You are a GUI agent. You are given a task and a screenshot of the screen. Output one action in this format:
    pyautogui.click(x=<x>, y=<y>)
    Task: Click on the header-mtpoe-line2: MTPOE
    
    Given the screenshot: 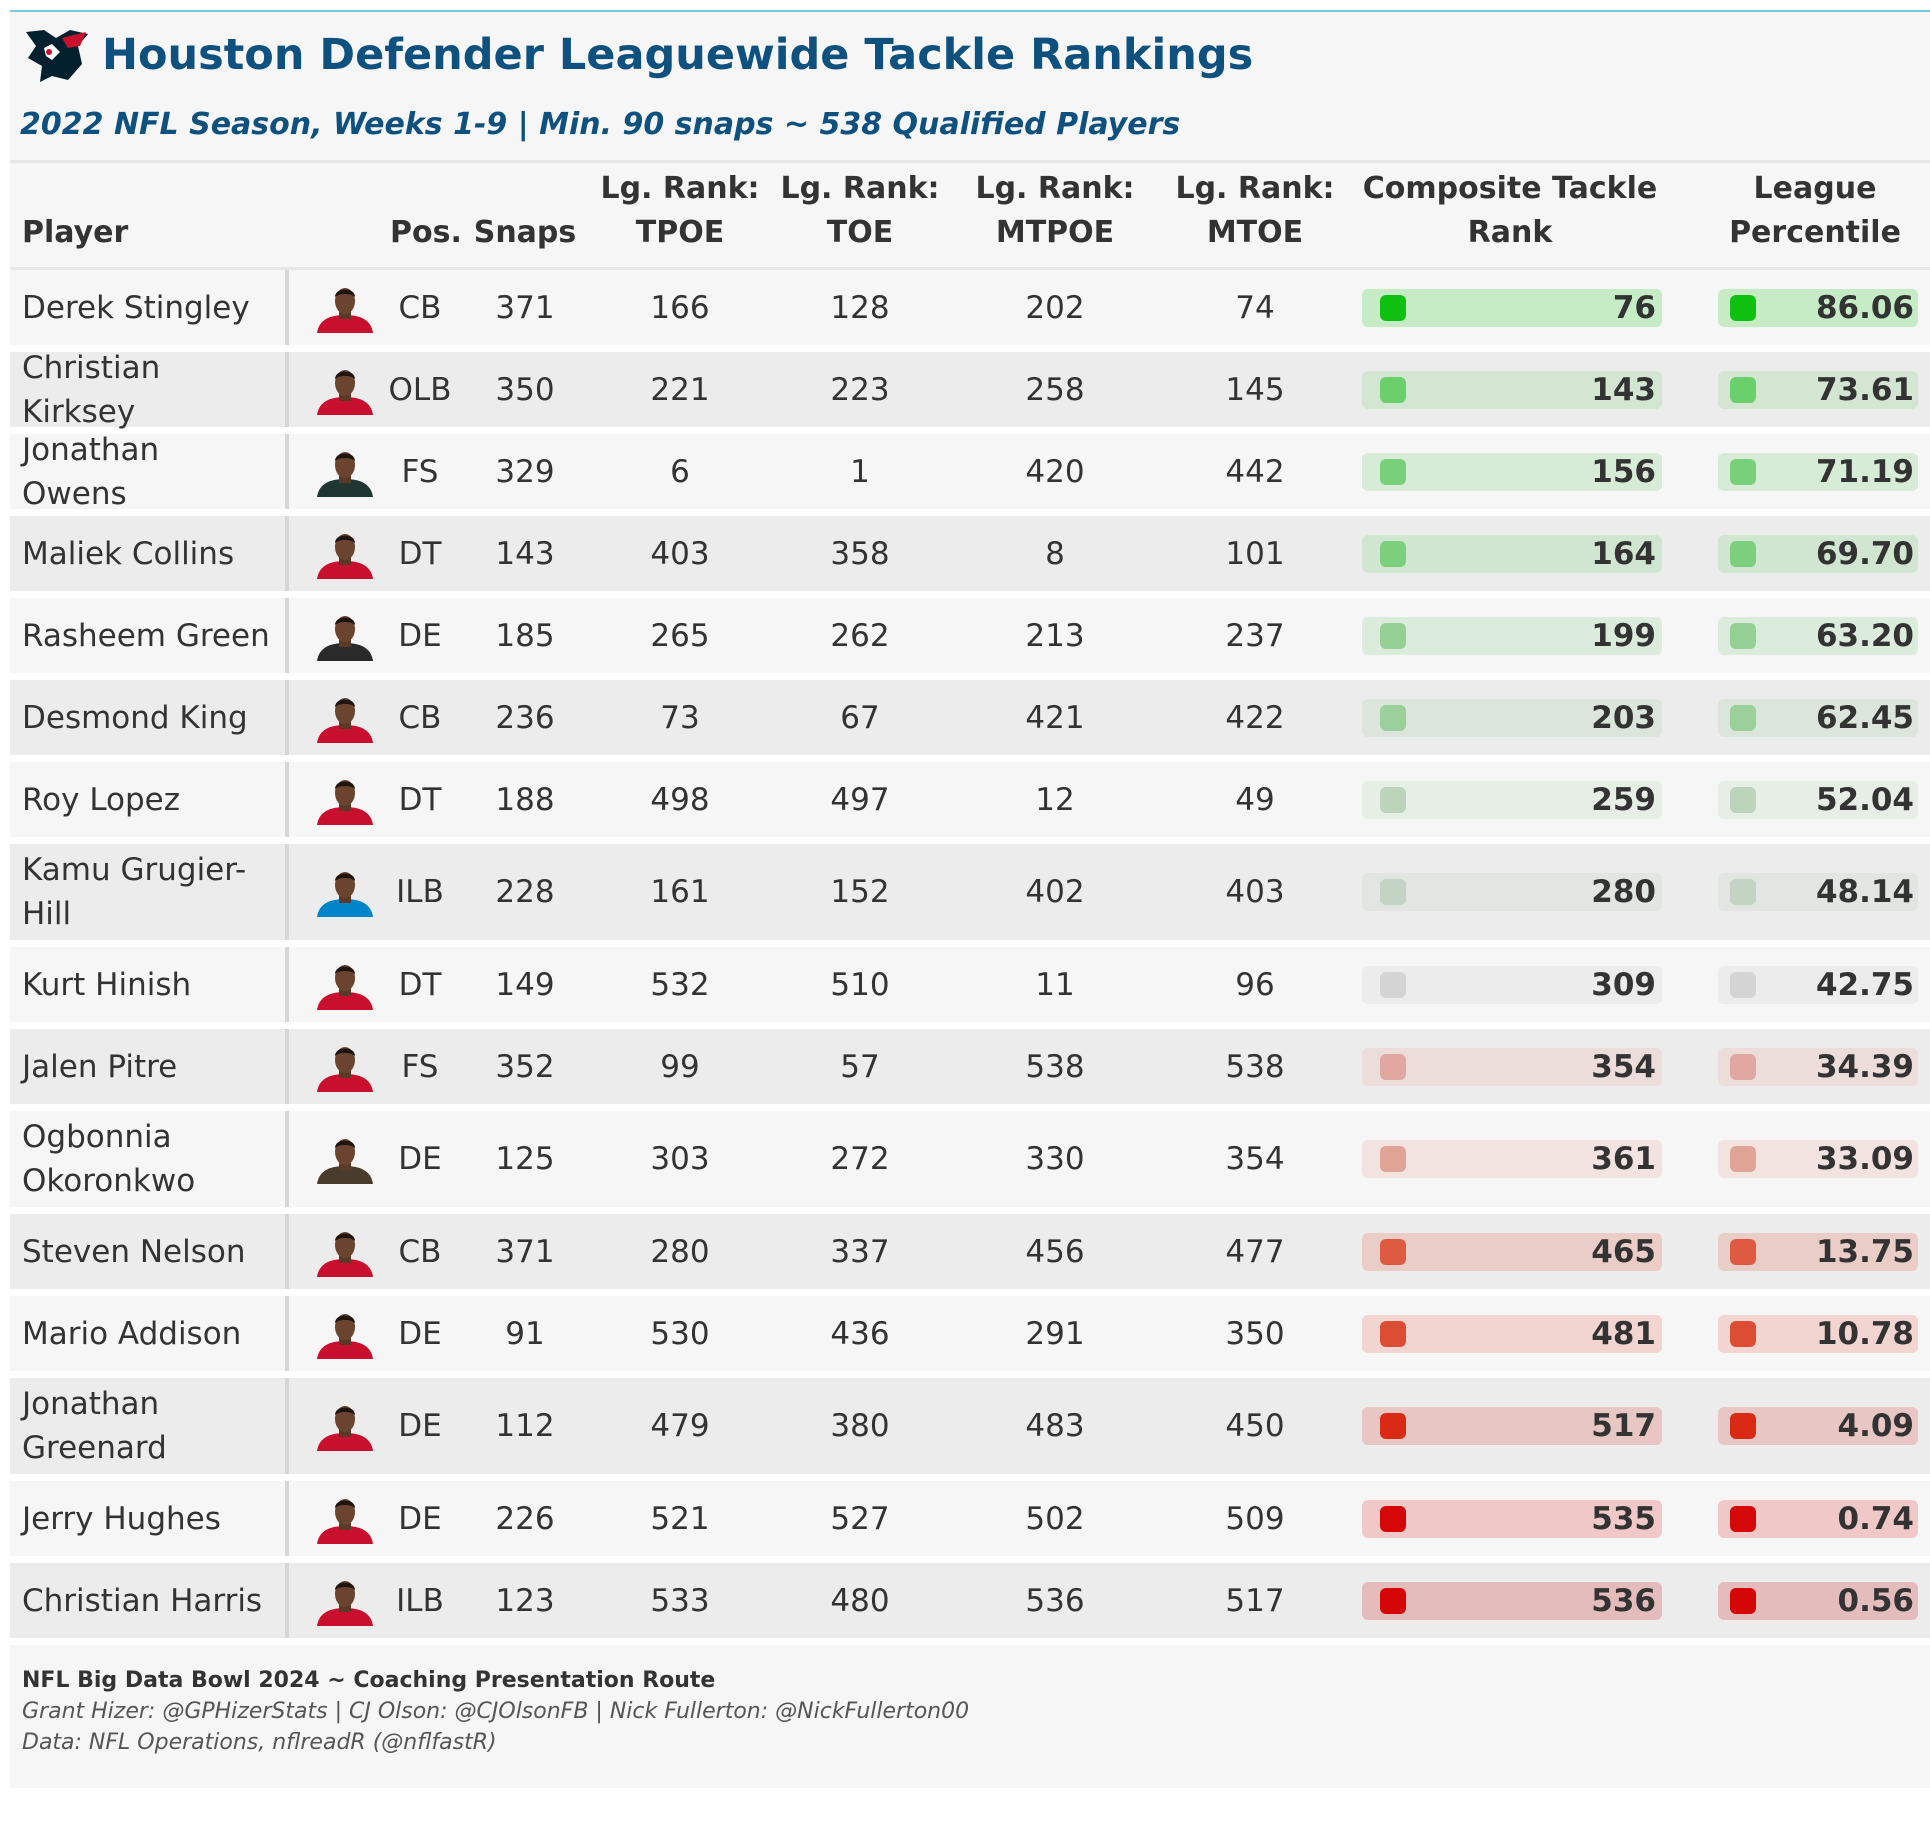 What is the action you would take?
    pyautogui.click(x=1055, y=232)
    